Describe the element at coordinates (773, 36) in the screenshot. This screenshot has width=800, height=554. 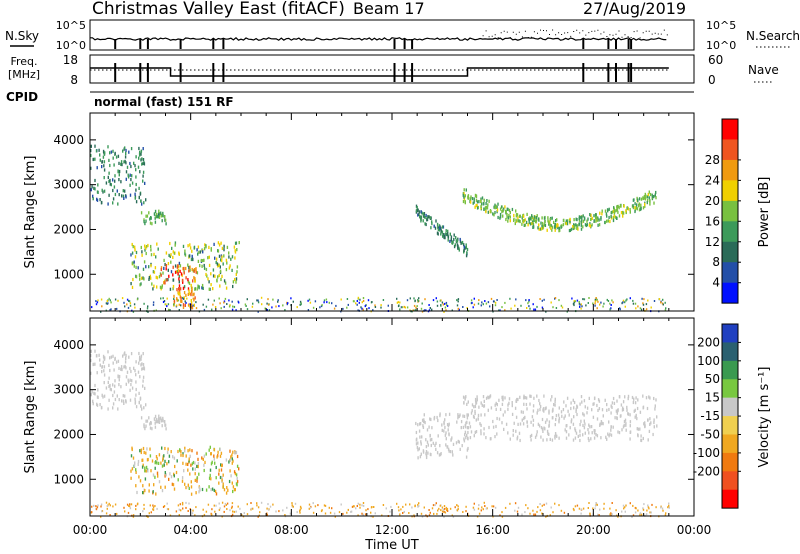
I see `nsearch-label: N.Search` at that location.